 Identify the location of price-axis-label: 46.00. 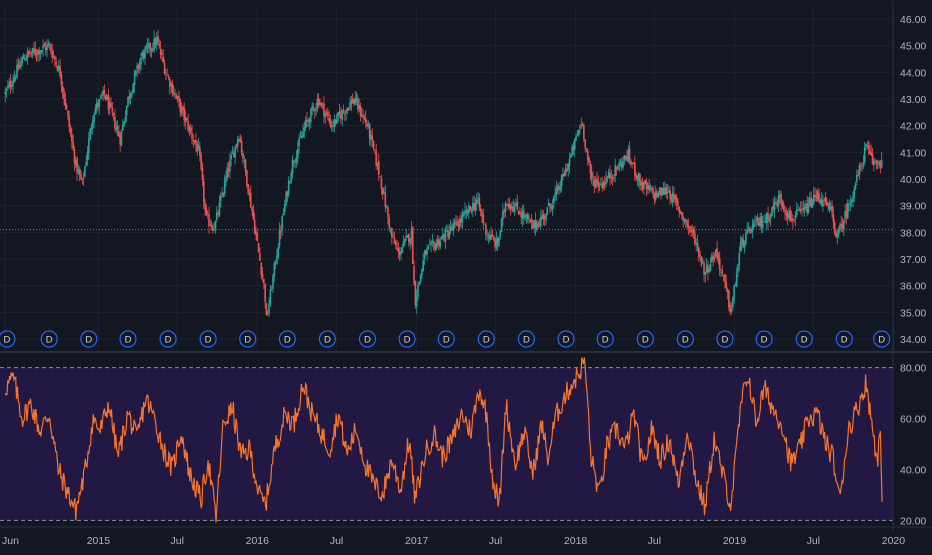
(913, 20).